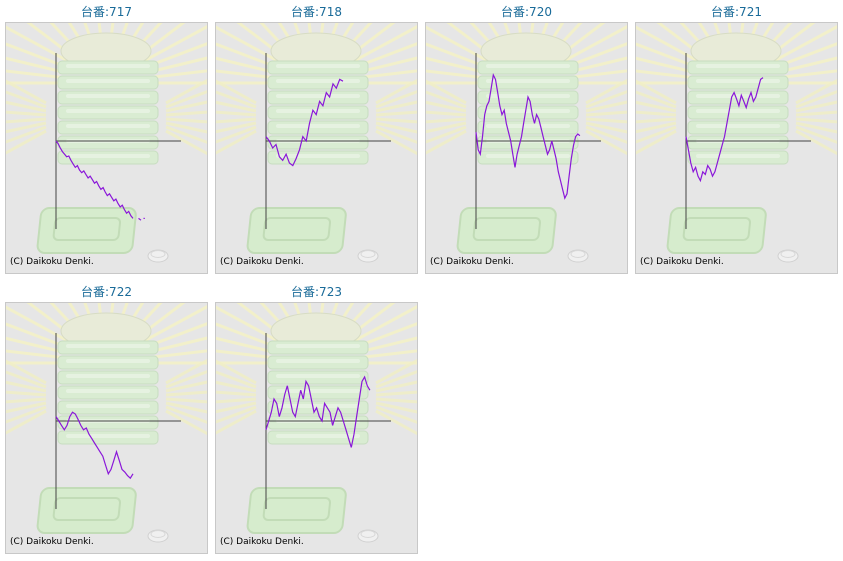  Describe the element at coordinates (316, 292) in the screenshot. I see `chart-title-link: 台番:723` at that location.